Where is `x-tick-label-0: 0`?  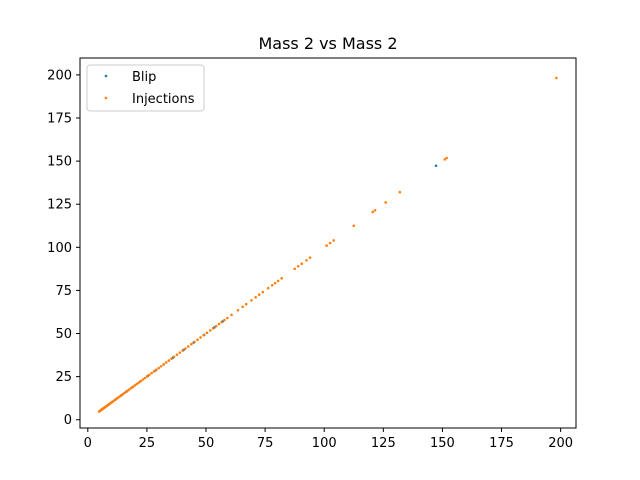
x-tick-label-0: 0 is located at coordinates (88, 443).